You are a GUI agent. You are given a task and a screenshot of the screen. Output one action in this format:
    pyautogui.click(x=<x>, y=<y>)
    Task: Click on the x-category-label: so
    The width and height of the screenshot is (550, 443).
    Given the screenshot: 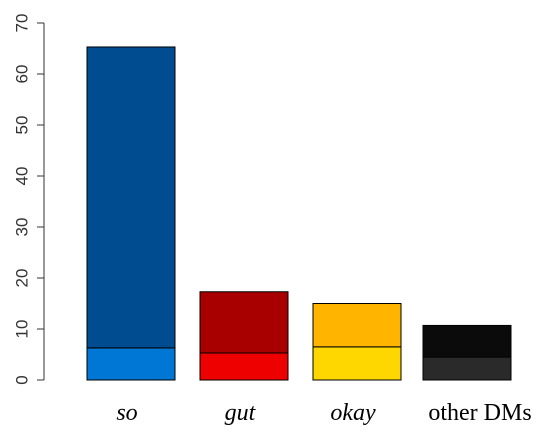 What is the action you would take?
    pyautogui.click(x=126, y=413)
    